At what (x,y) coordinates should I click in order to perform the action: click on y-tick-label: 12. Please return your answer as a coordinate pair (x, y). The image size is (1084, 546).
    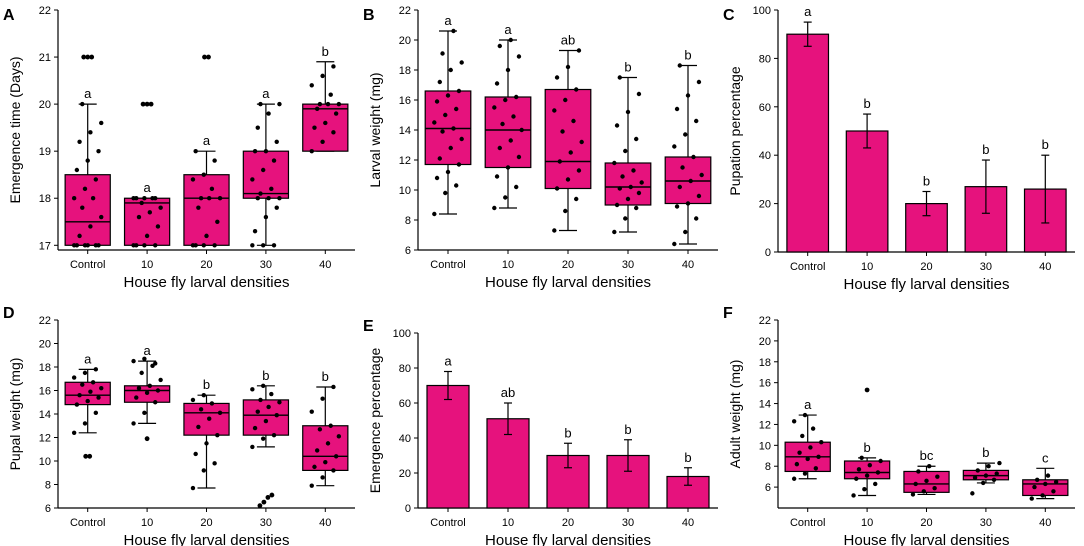
    Looking at the image, I should click on (45, 439).